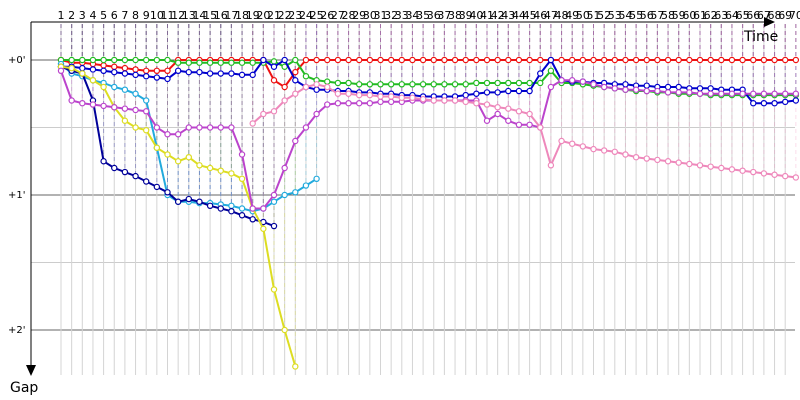  I want to click on x-tick-label: 1, so click(61, 15).